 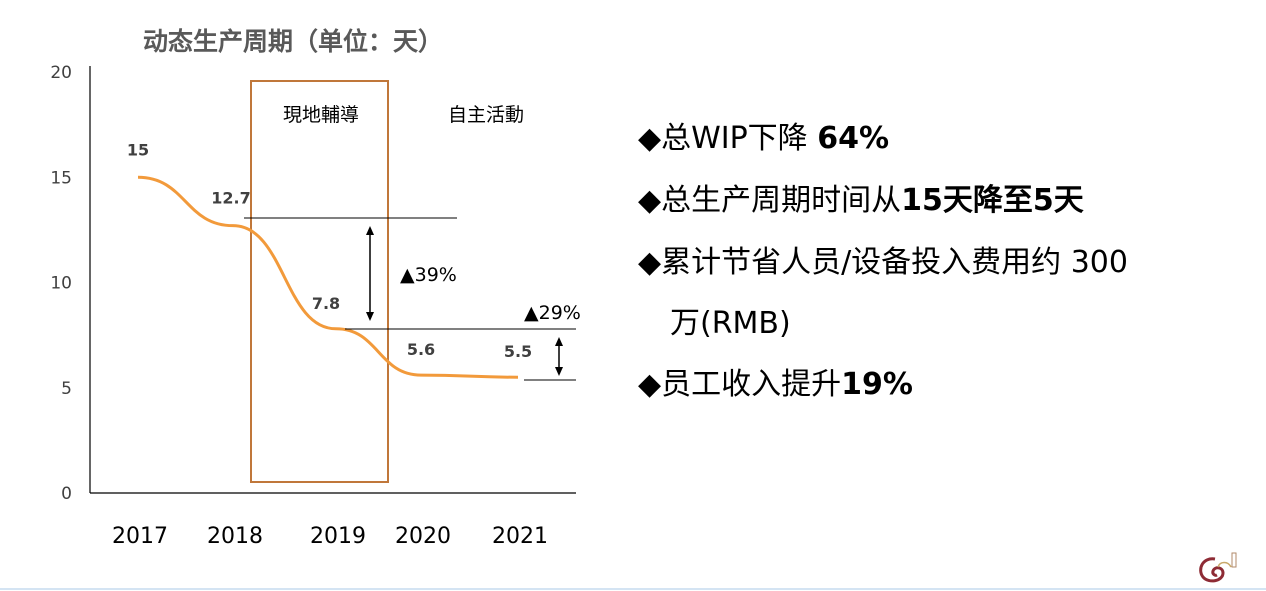 What do you see at coordinates (728, 138) in the screenshot?
I see `bullet-text: ◆总WIP下降` at bounding box center [728, 138].